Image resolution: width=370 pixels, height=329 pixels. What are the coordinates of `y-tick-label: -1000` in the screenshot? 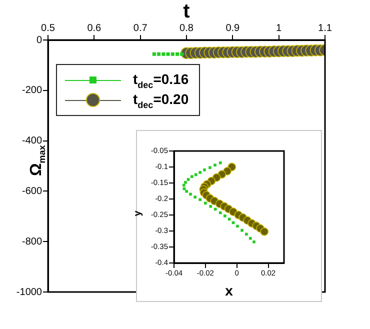 It's located at (29, 292).